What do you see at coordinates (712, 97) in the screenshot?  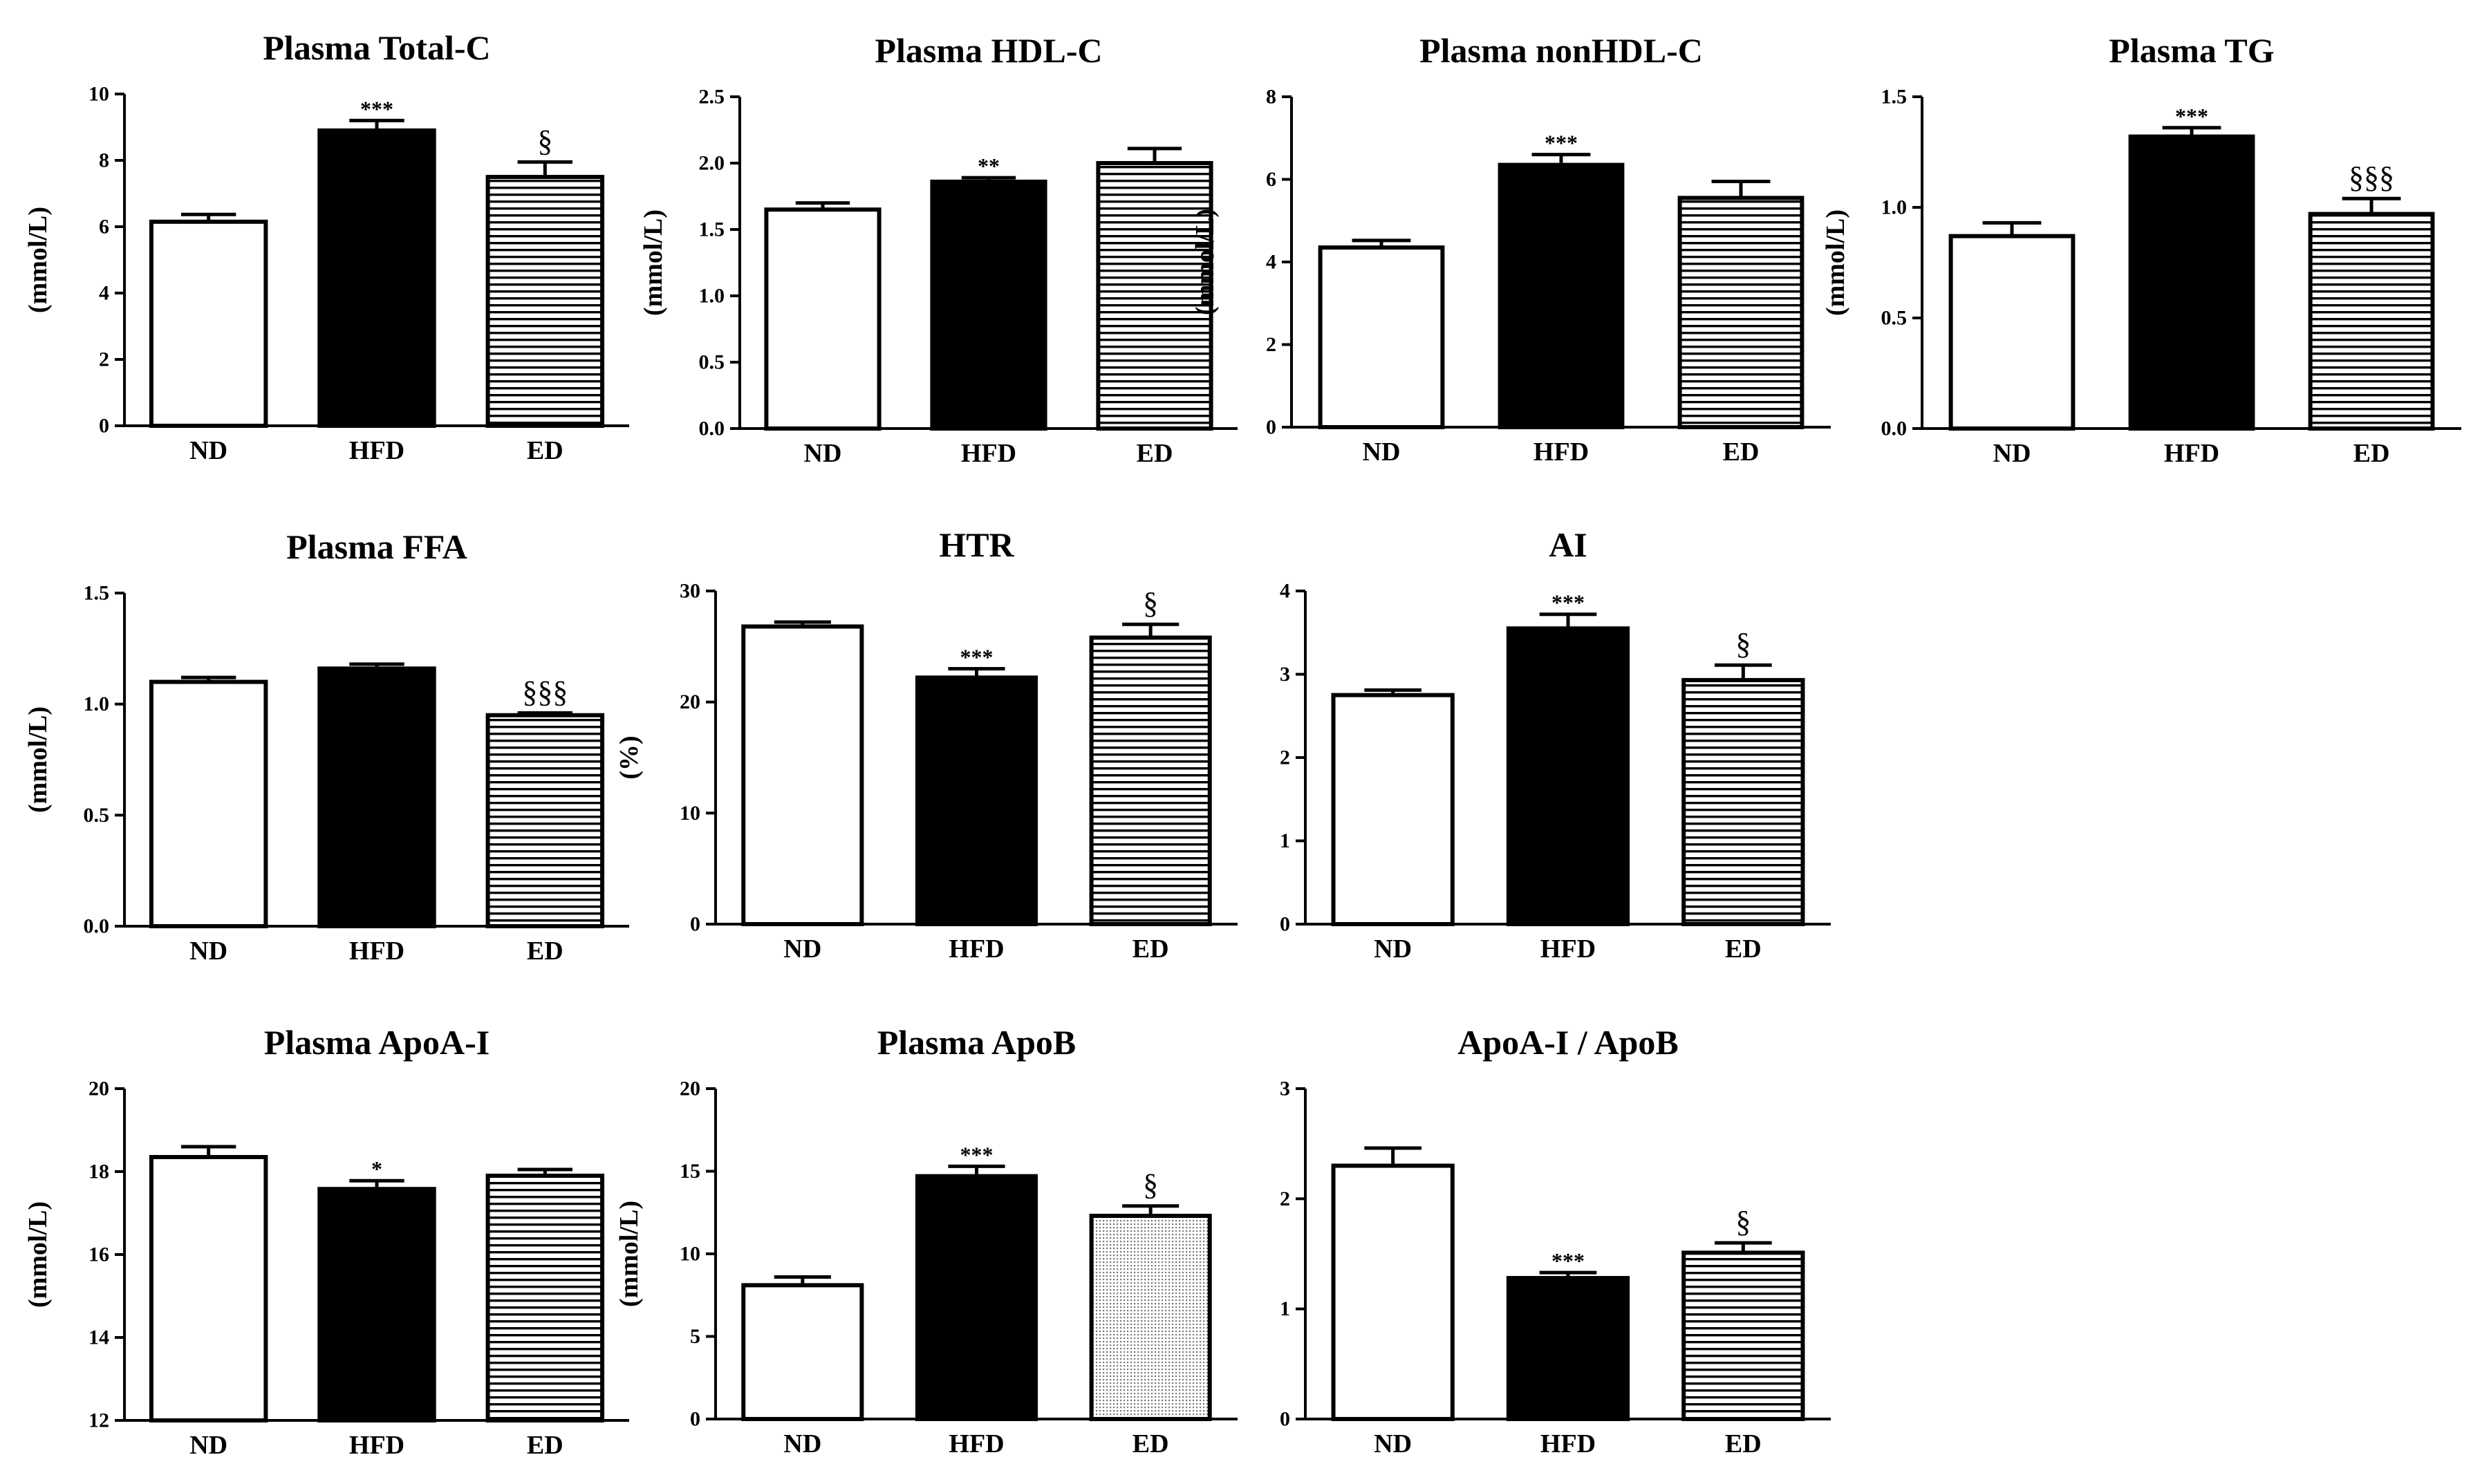 I see `y-tick-label: 2.5` at bounding box center [712, 97].